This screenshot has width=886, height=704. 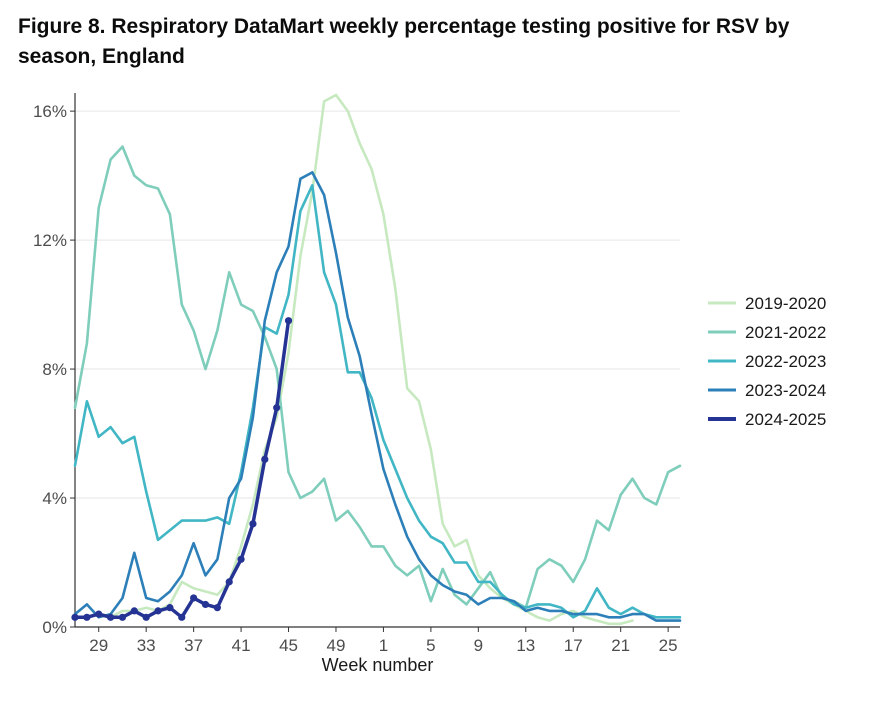 I want to click on x-tick-label: 17, so click(x=573, y=645).